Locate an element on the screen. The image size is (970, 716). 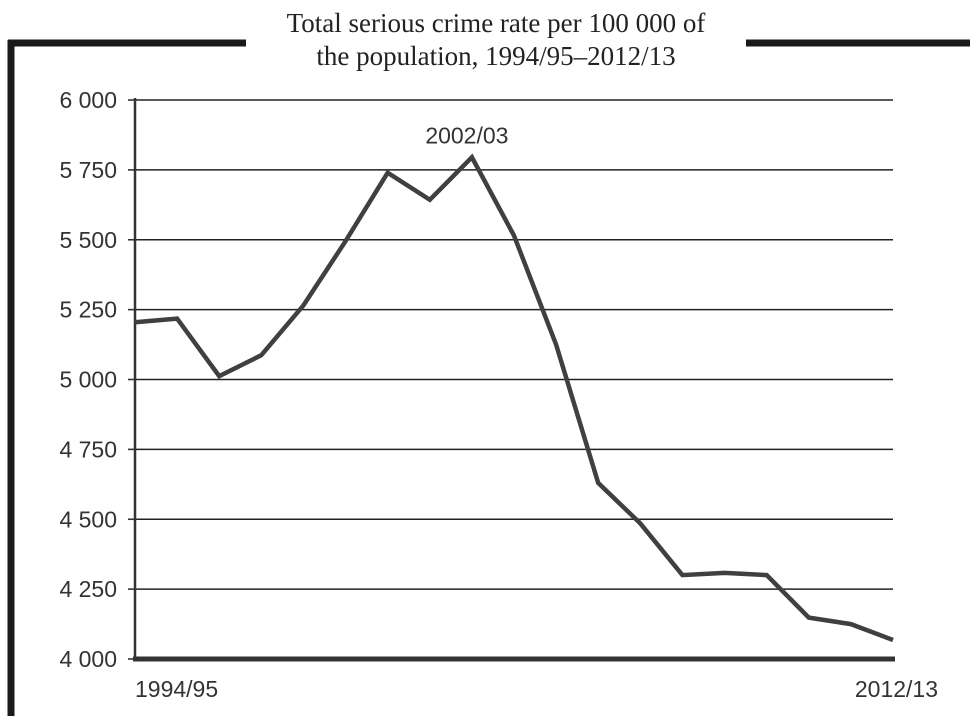
x-axis-tick-labels: 1994/95 2012/13 is located at coordinates (536, 689).